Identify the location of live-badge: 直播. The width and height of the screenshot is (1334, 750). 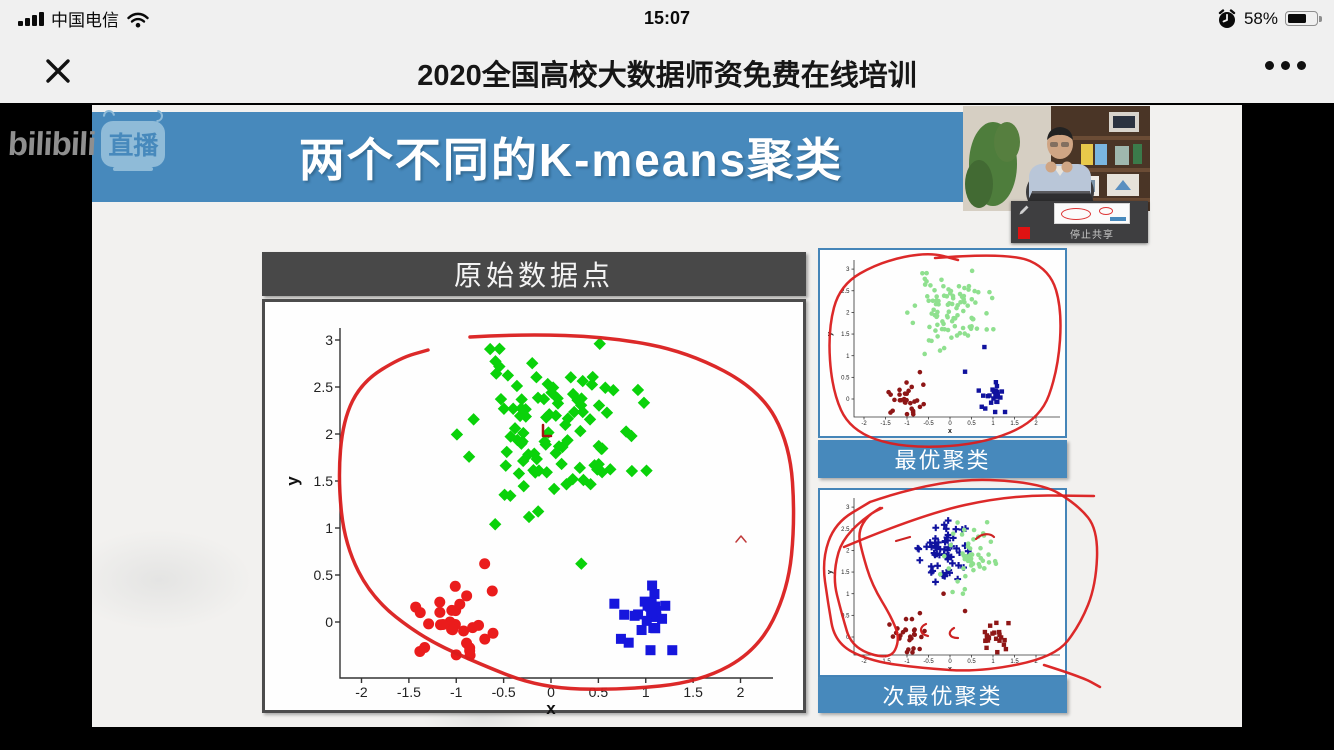
(133, 139).